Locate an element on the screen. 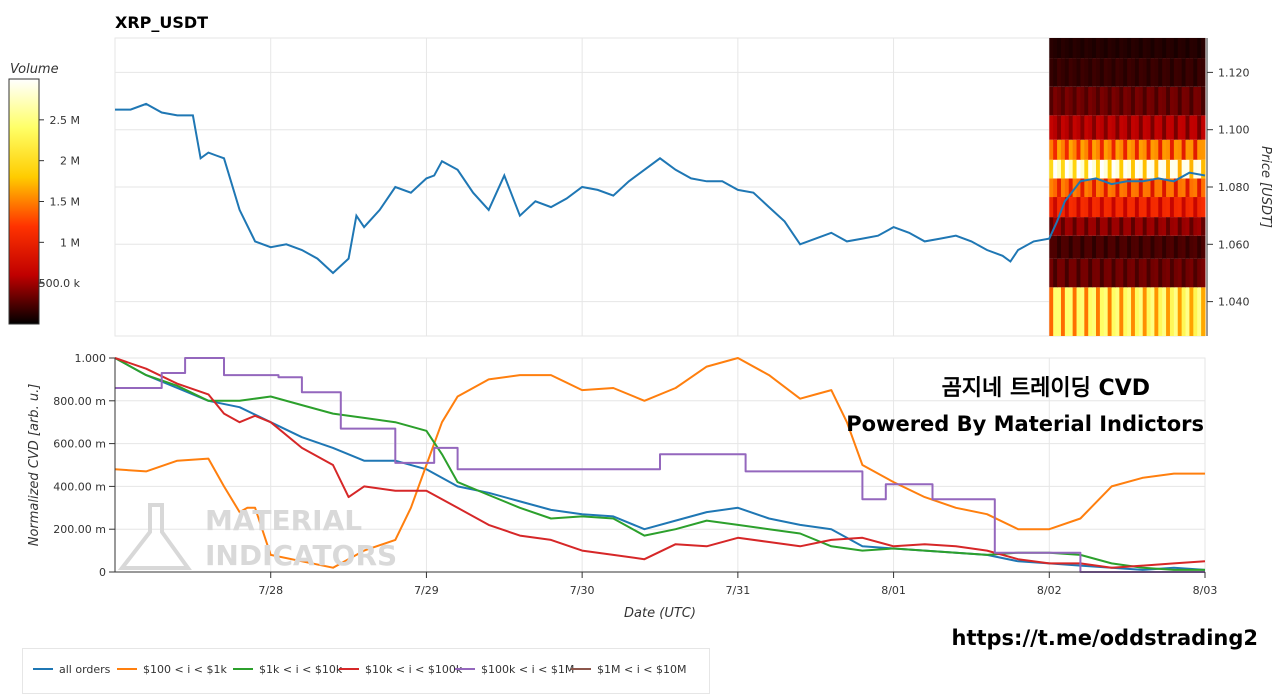 The height and width of the screenshot is (694, 1280). legend-item: $100k < i < $1M is located at coordinates (514, 669).